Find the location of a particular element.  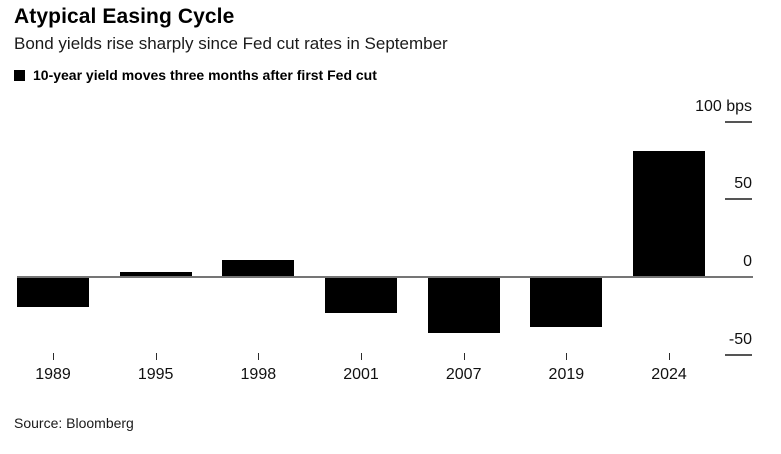

x-axis-label-2019: 2019 is located at coordinates (566, 374).